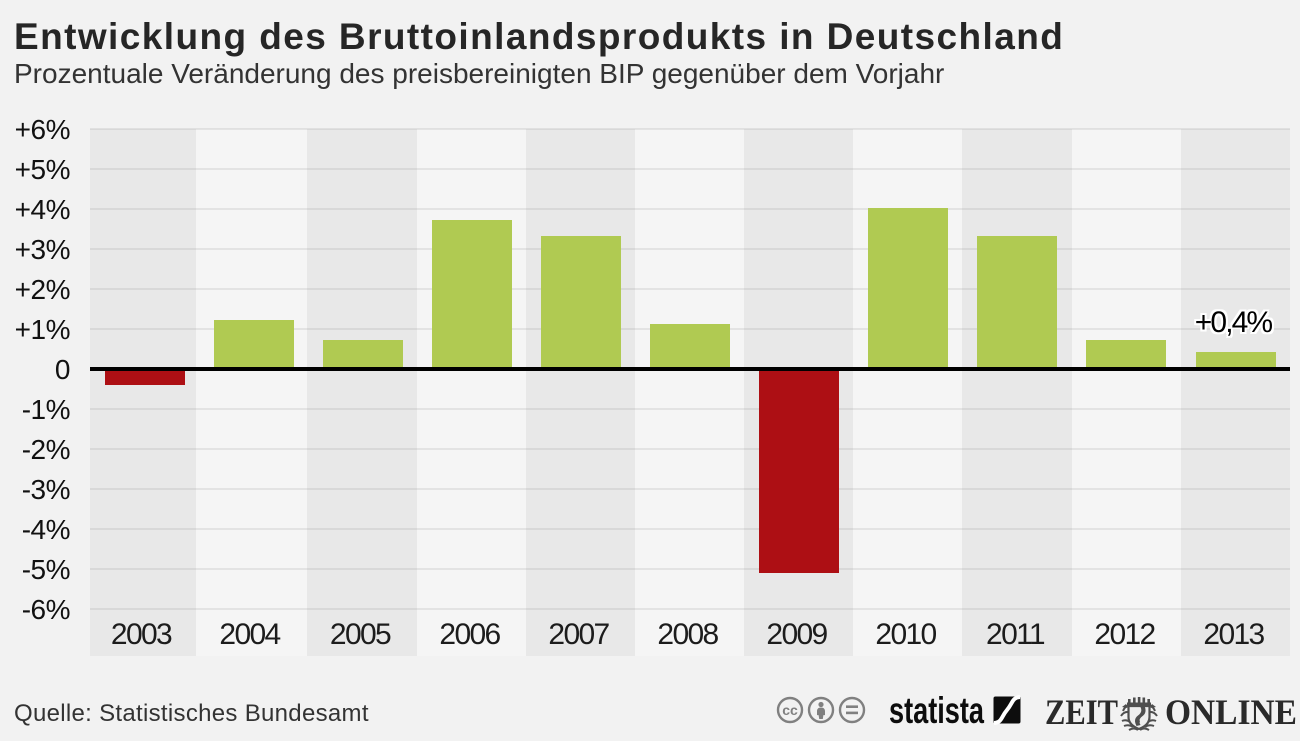  What do you see at coordinates (936, 710) in the screenshot?
I see `svg-text: statista` at bounding box center [936, 710].